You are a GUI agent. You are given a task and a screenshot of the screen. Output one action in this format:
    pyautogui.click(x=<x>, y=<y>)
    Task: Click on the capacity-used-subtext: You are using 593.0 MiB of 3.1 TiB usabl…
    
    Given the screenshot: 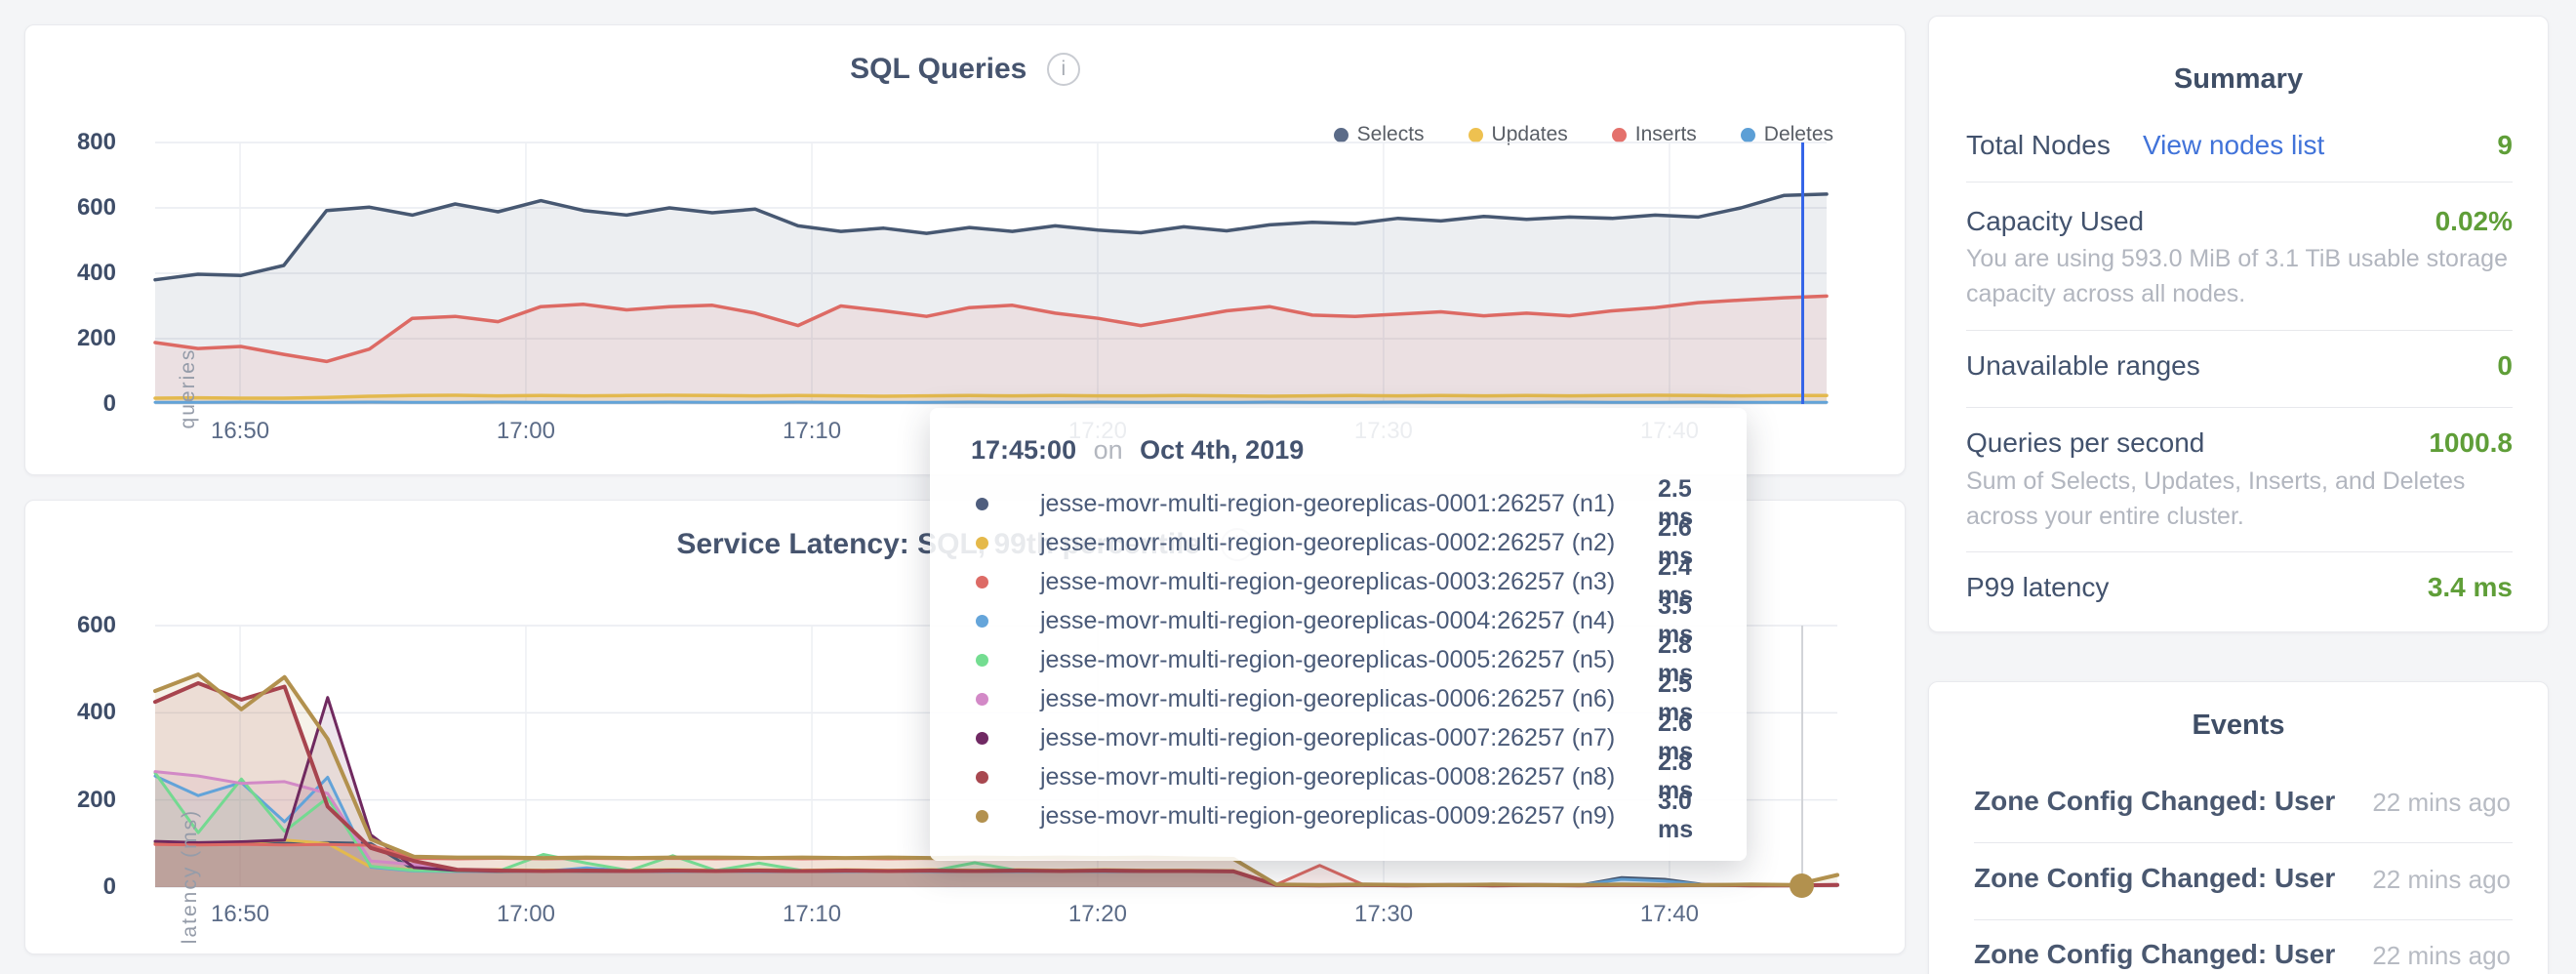 What is the action you would take?
    pyautogui.click(x=2237, y=276)
    